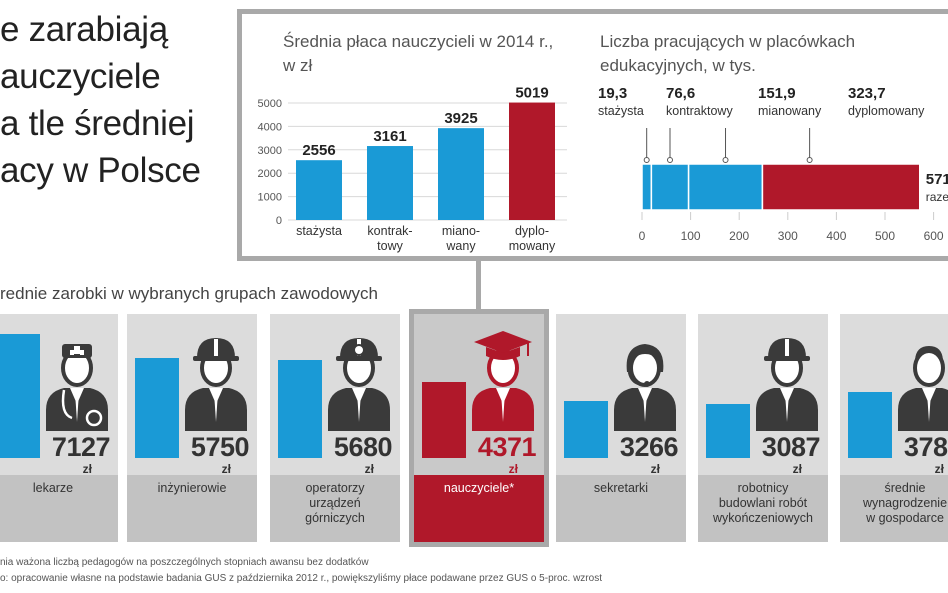  I want to click on occupation-label: lekarze, so click(59, 508).